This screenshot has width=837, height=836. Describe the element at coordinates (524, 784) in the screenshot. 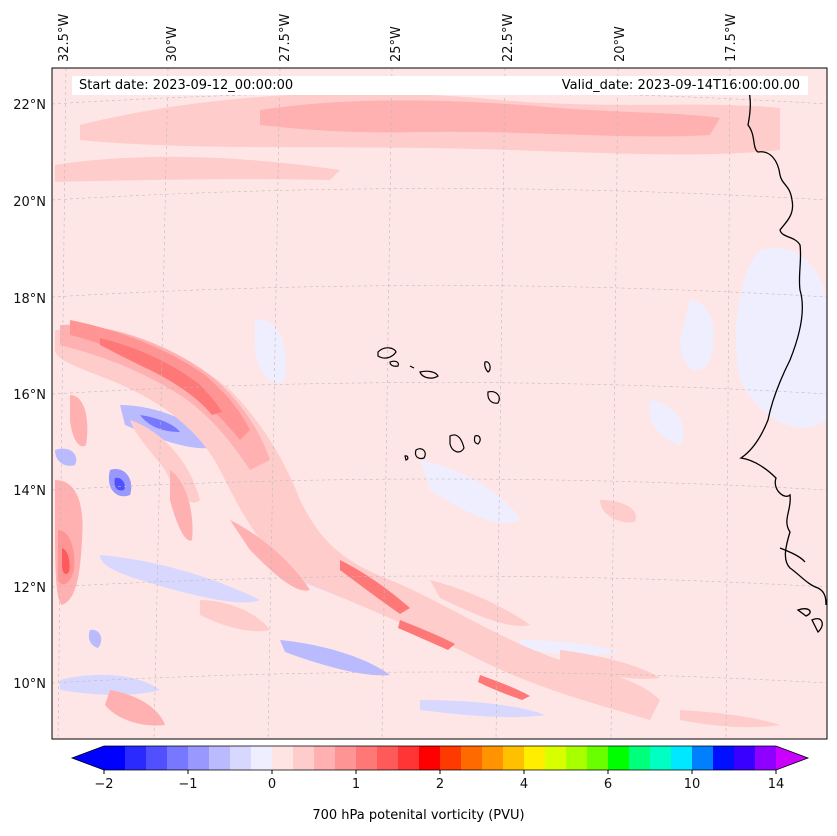

I see `colorbar-tick-label: 4` at that location.